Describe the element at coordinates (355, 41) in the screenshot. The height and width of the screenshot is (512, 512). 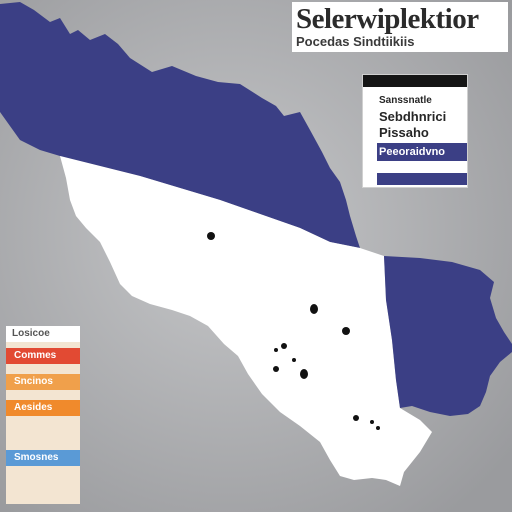
I see `map-subtitle: Pocedas Sindtiikiis` at that location.